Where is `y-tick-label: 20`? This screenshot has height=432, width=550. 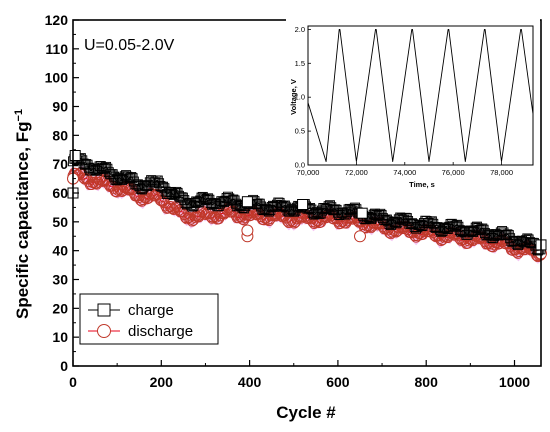 y-tick-label: 20 is located at coordinates (60, 308).